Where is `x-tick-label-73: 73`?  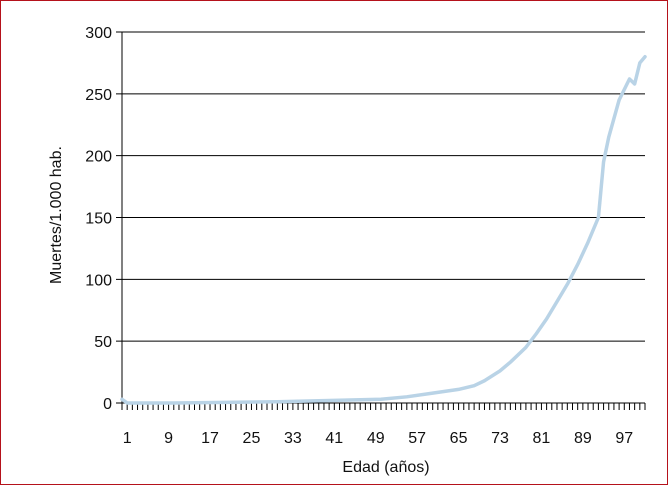
x-tick-label-73: 73 is located at coordinates (500, 438).